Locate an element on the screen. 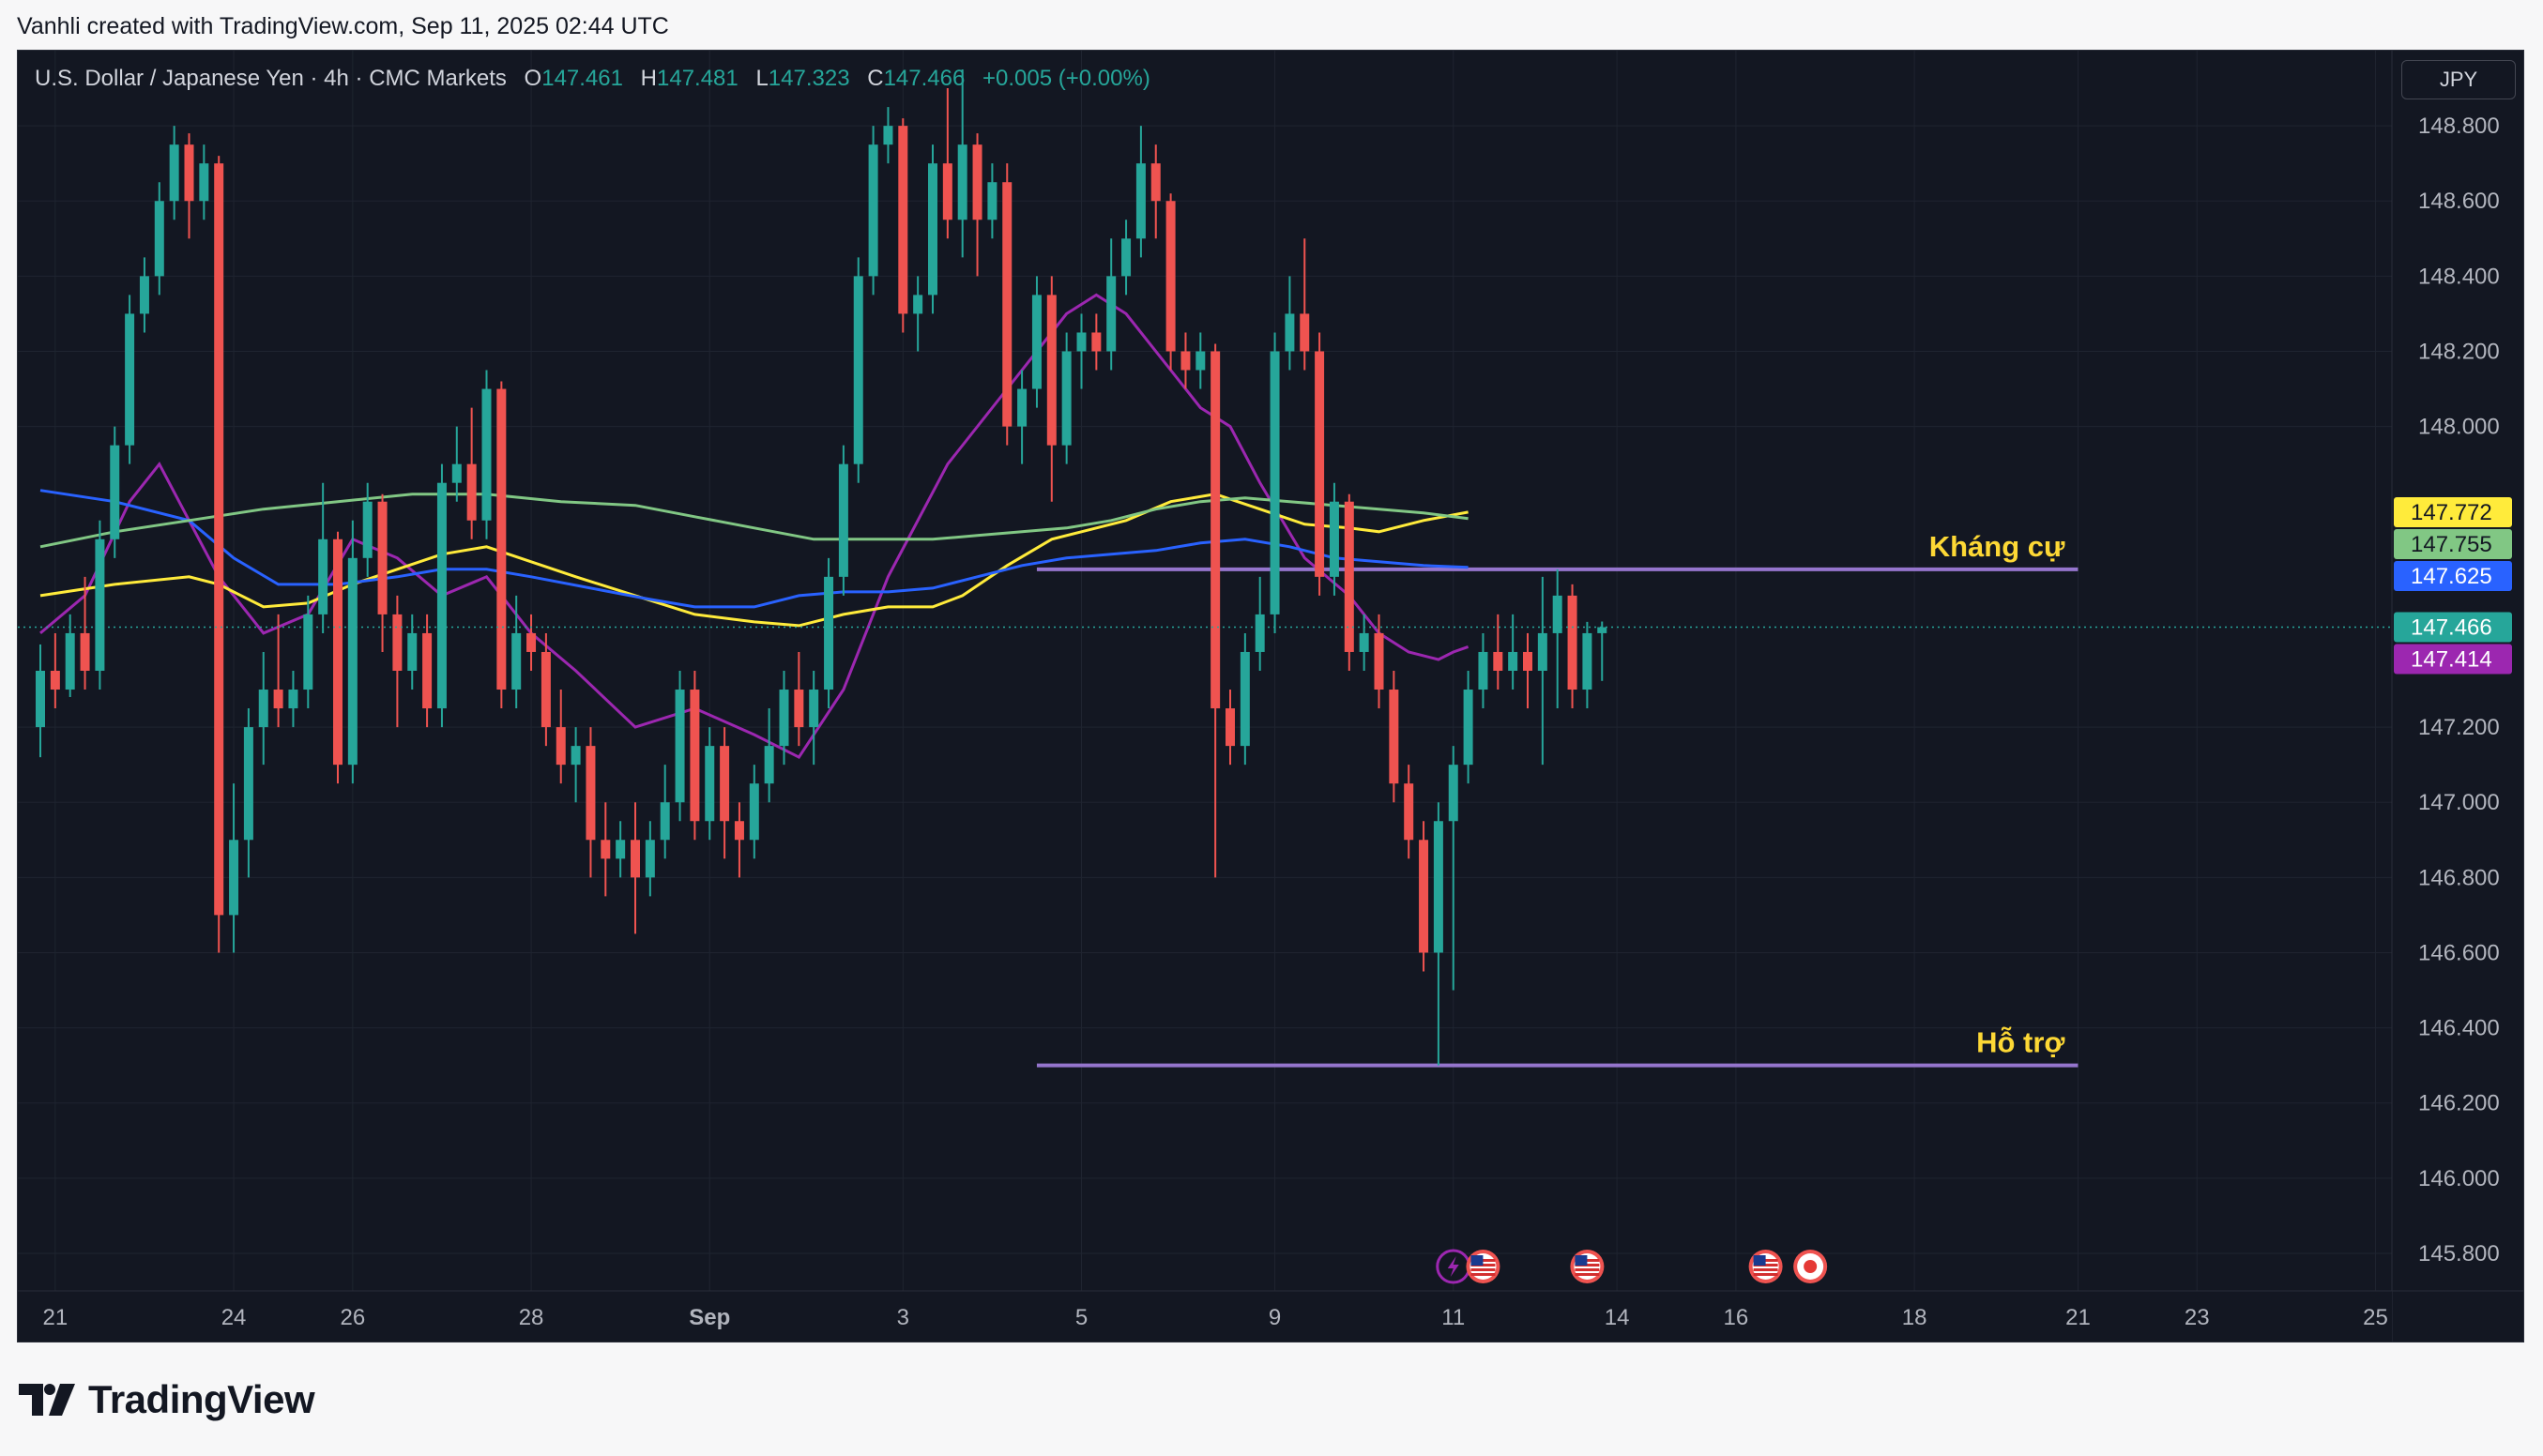 This screenshot has height=1456, width=2543. time-axis is located at coordinates (1205, 1316).